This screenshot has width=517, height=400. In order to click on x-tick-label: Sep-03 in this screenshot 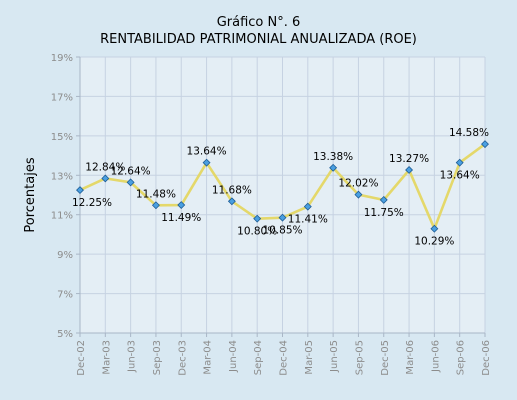, I will do `click(157, 357)`.